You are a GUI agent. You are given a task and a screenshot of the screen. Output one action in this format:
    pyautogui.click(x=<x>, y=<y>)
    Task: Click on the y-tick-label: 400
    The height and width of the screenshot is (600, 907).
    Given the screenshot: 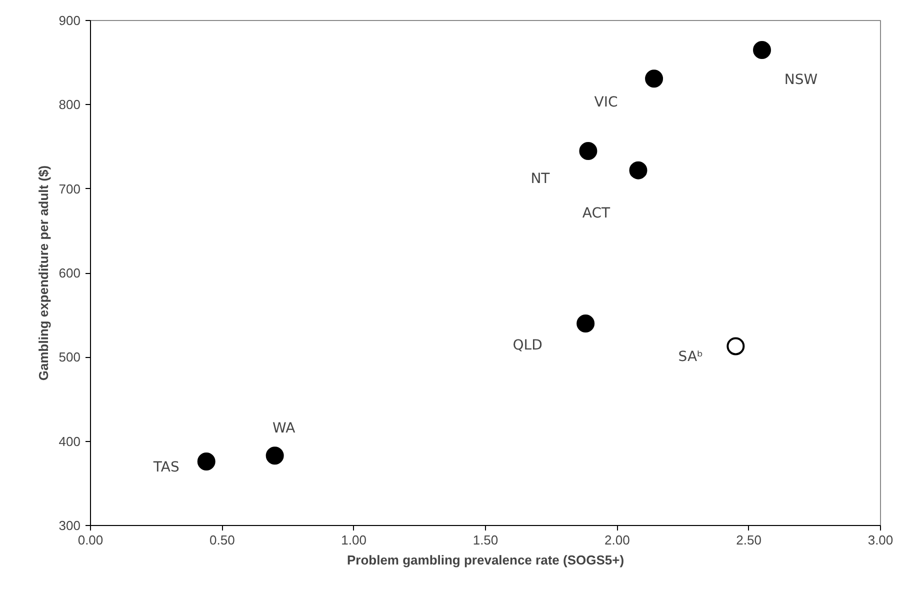 What is the action you would take?
    pyautogui.click(x=69, y=441)
    